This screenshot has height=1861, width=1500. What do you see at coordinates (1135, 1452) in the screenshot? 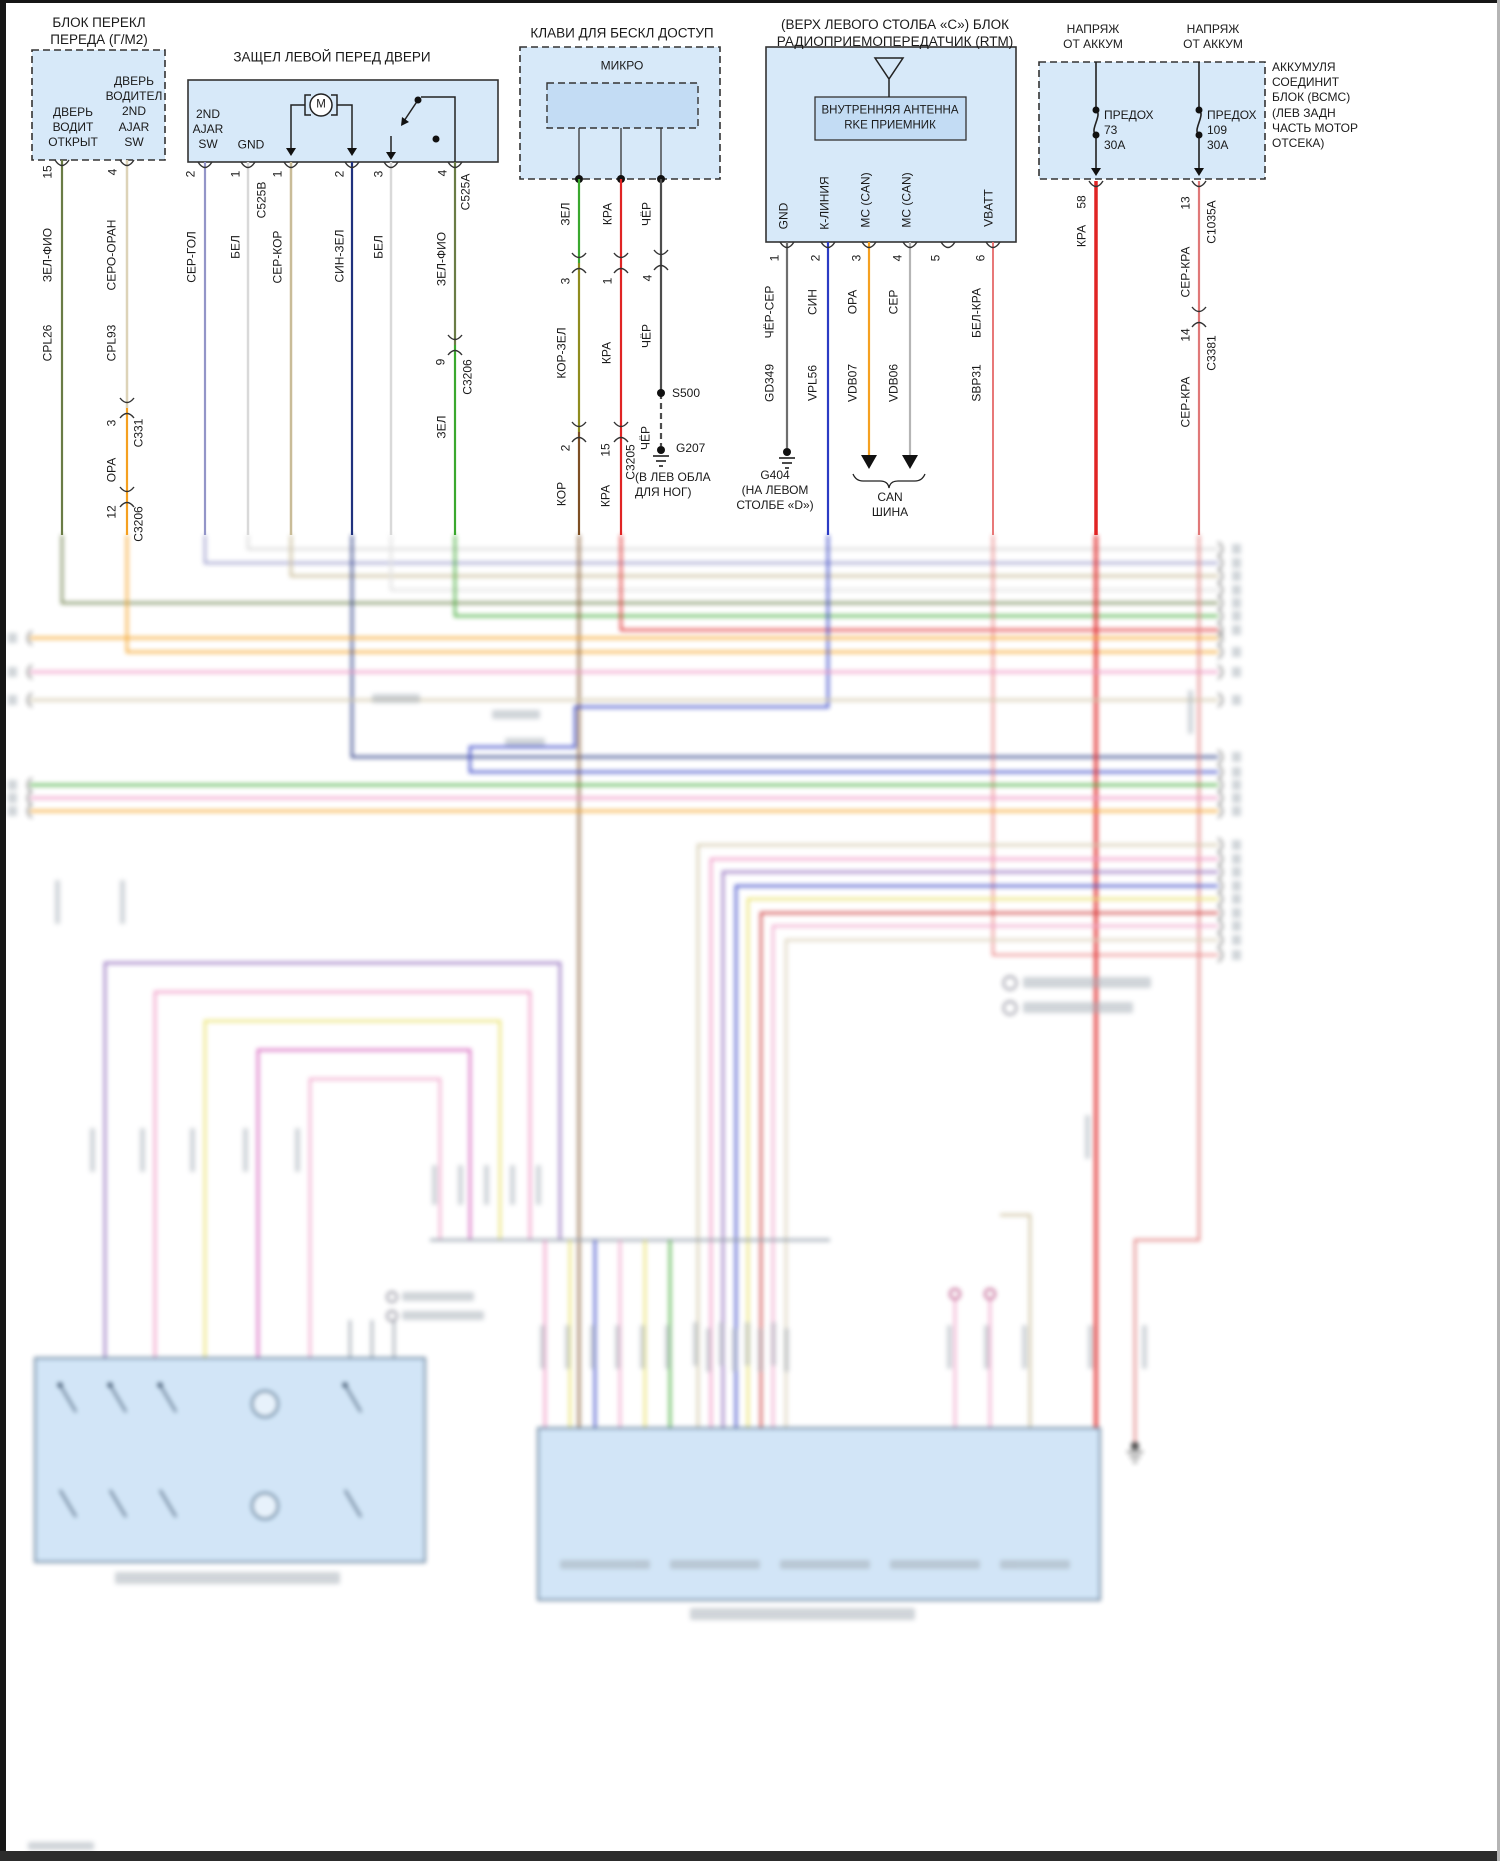
I see `blurred-ground-symbol` at bounding box center [1135, 1452].